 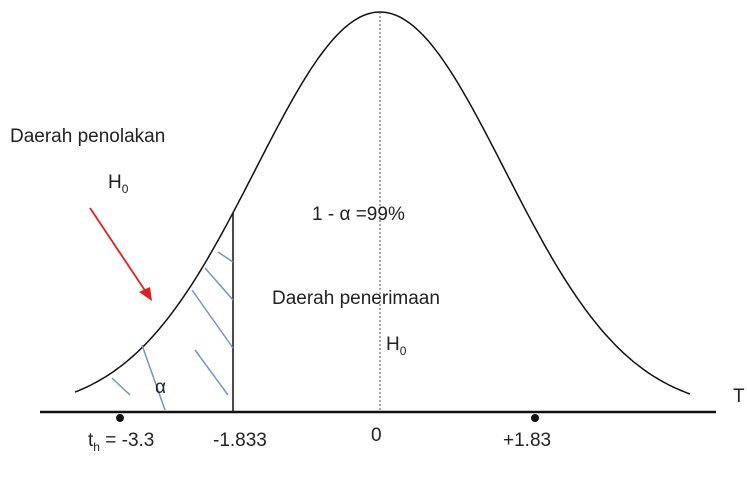 What do you see at coordinates (739, 396) in the screenshot?
I see `axis-label: T` at bounding box center [739, 396].